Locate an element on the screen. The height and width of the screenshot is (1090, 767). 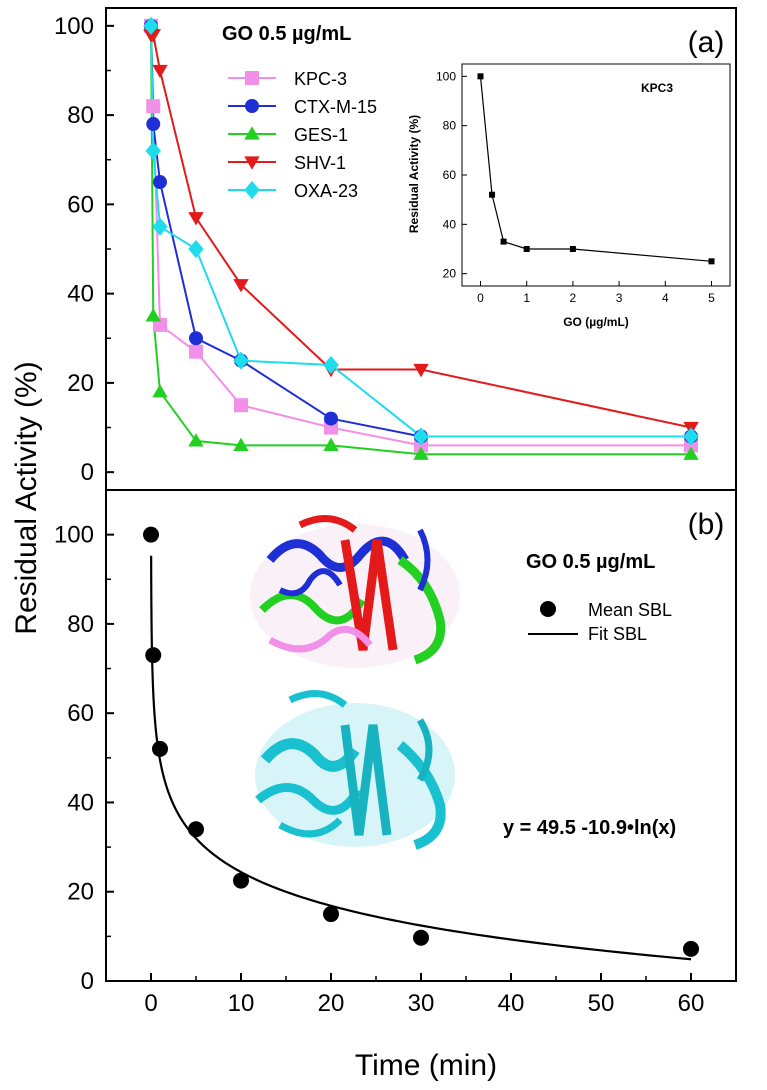
legend-label-ctx-m-15: CTX-M-15 is located at coordinates (335, 107).